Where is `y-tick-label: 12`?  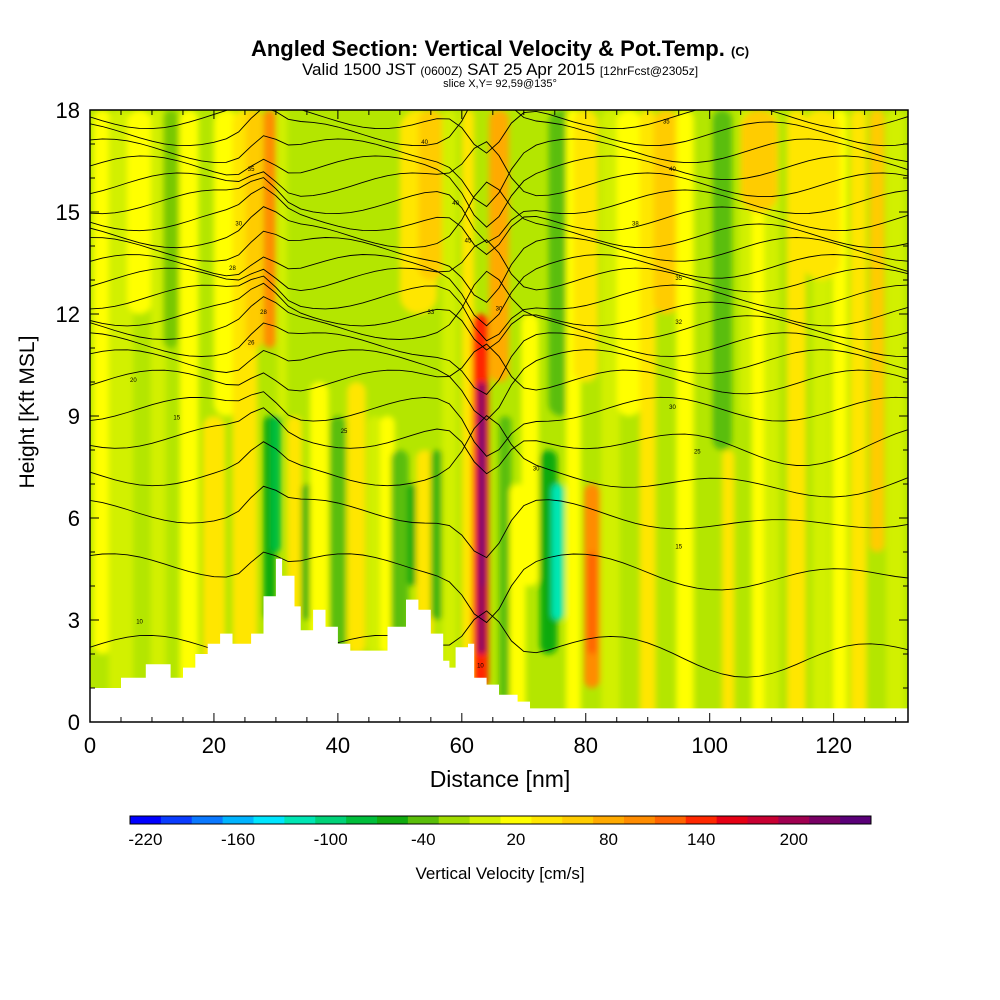 y-tick-label: 12 is located at coordinates (68, 314).